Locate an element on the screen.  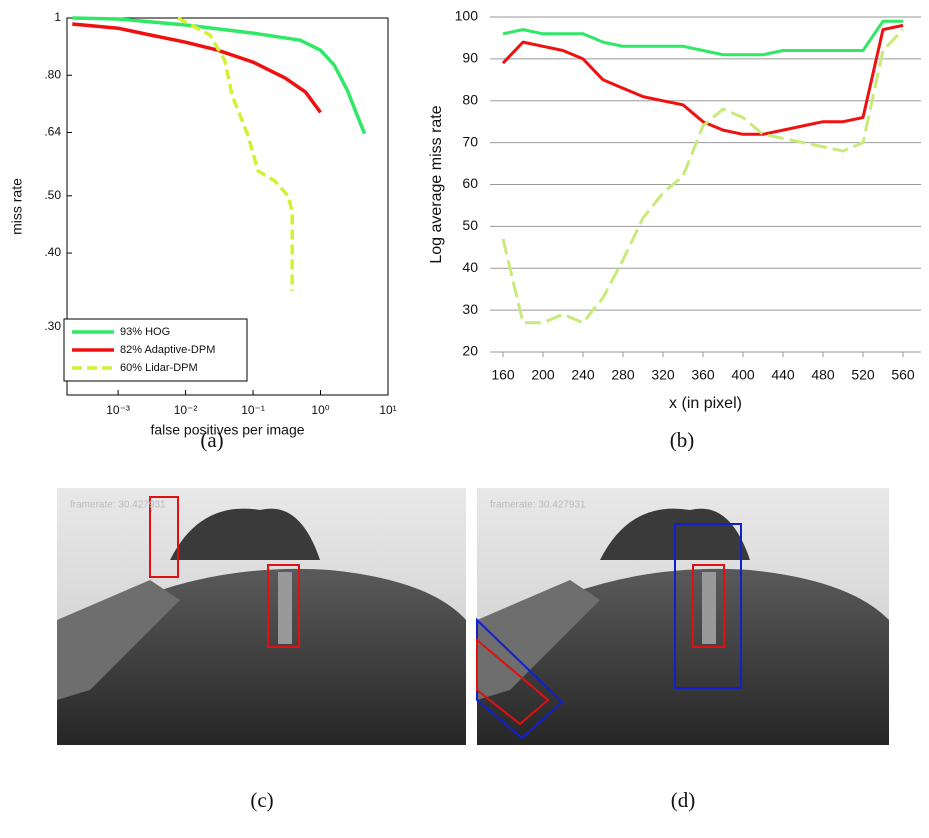
y-tick-label: 80 is located at coordinates (470, 99).